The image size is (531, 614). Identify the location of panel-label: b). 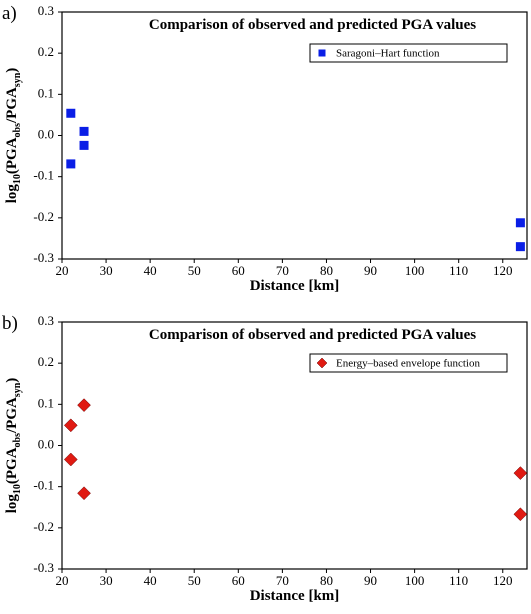
(10, 323).